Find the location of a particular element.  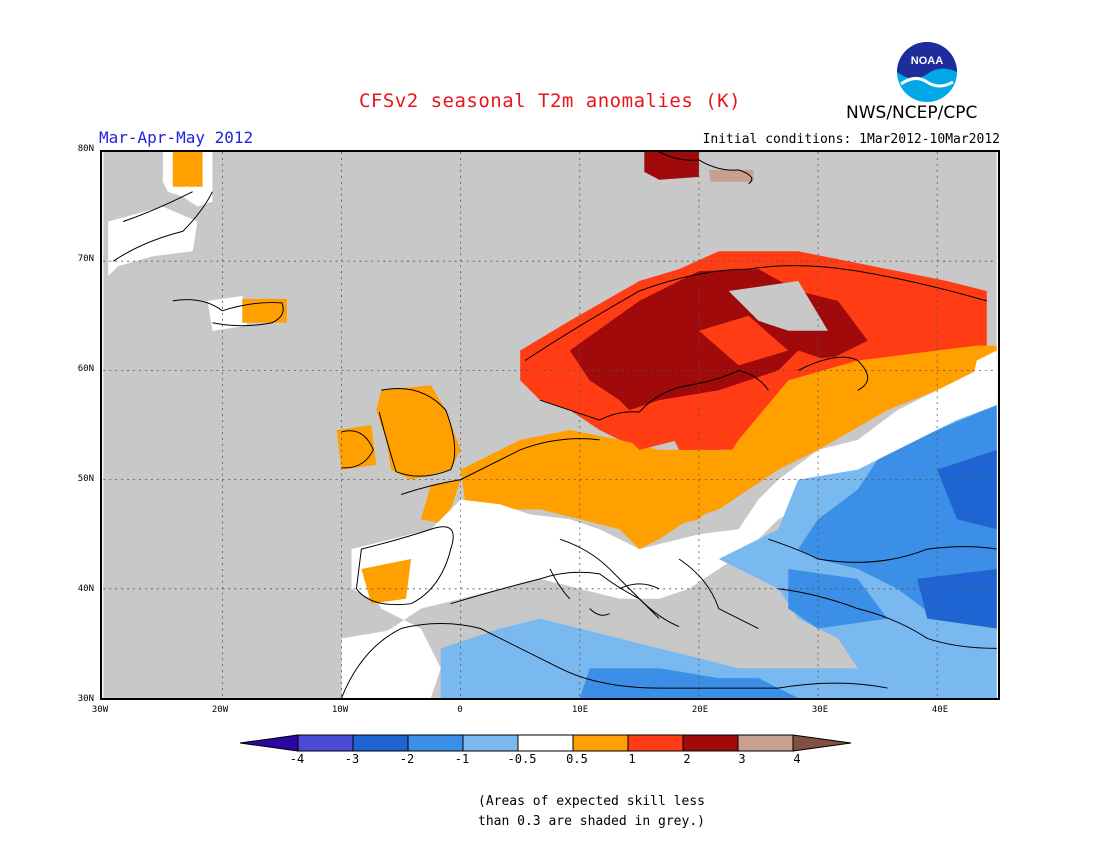

lon-label: 0 is located at coordinates (460, 710).